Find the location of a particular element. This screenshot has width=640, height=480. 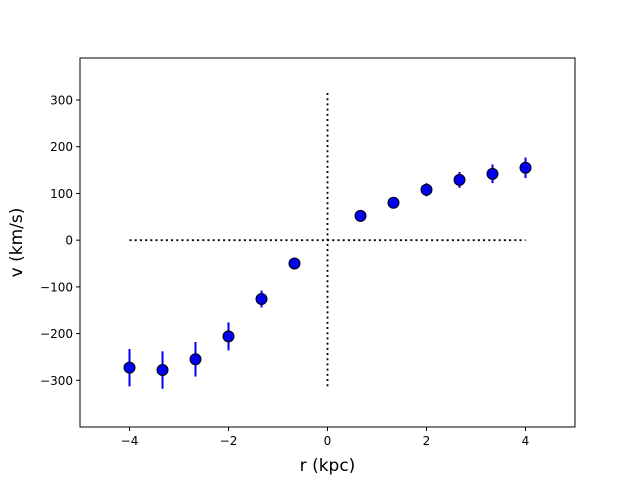

x-axis-label: r (kpc) is located at coordinates (328, 466).